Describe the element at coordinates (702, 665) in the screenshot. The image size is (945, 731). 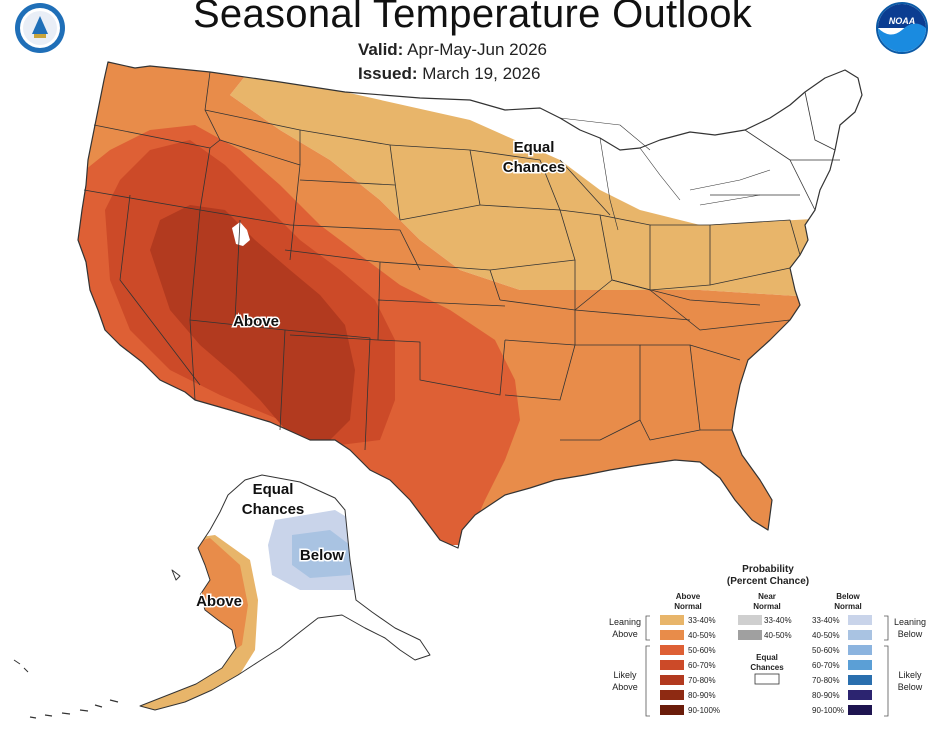
I see `legend-above-range-3: 60-70%` at that location.